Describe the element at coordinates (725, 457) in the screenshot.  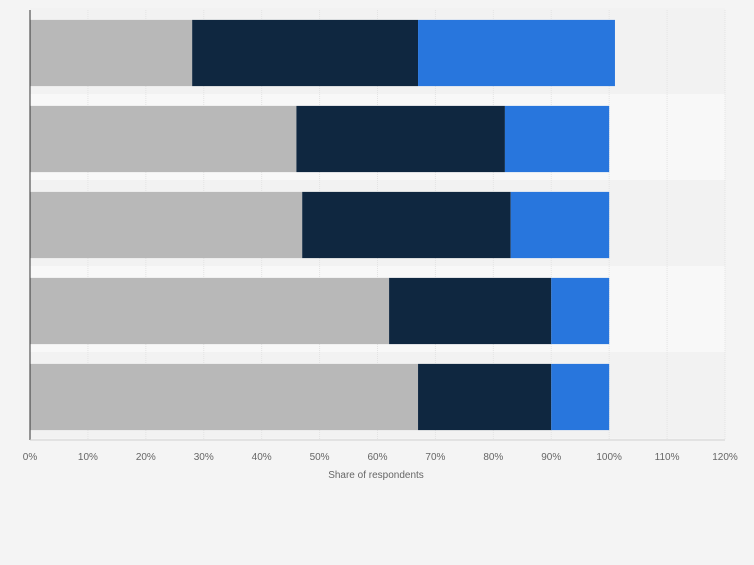
I see `x-tick-label: 120%` at that location.